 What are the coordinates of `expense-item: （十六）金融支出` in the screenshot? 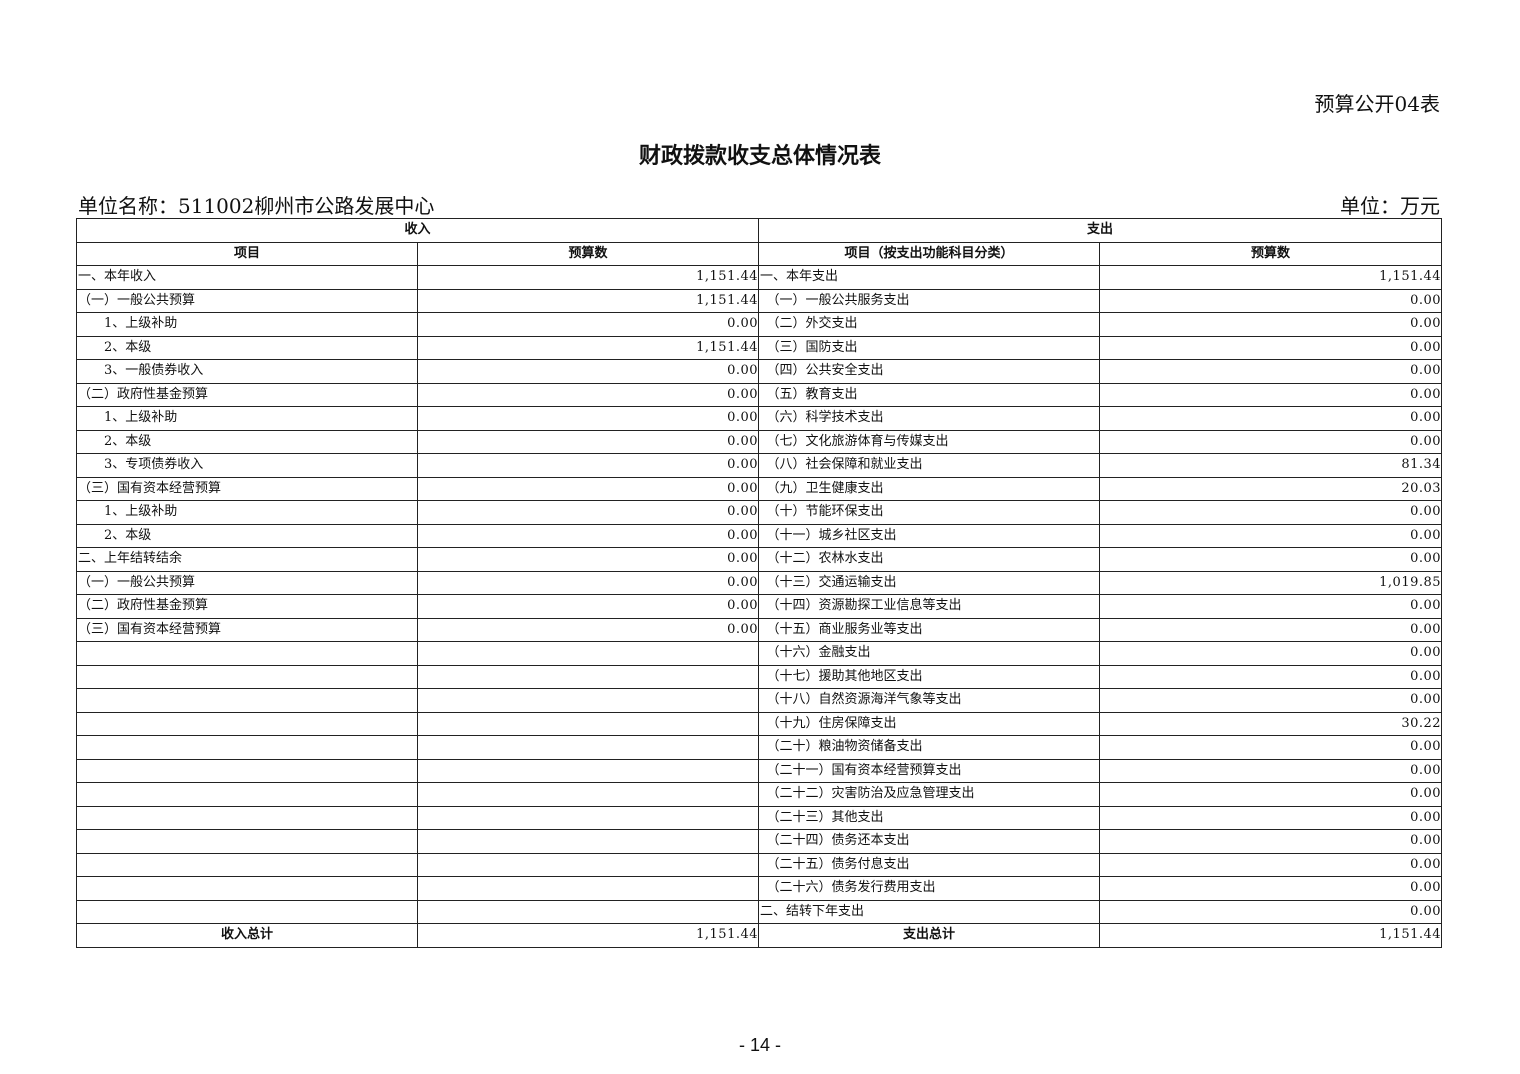 It's located at (929, 653).